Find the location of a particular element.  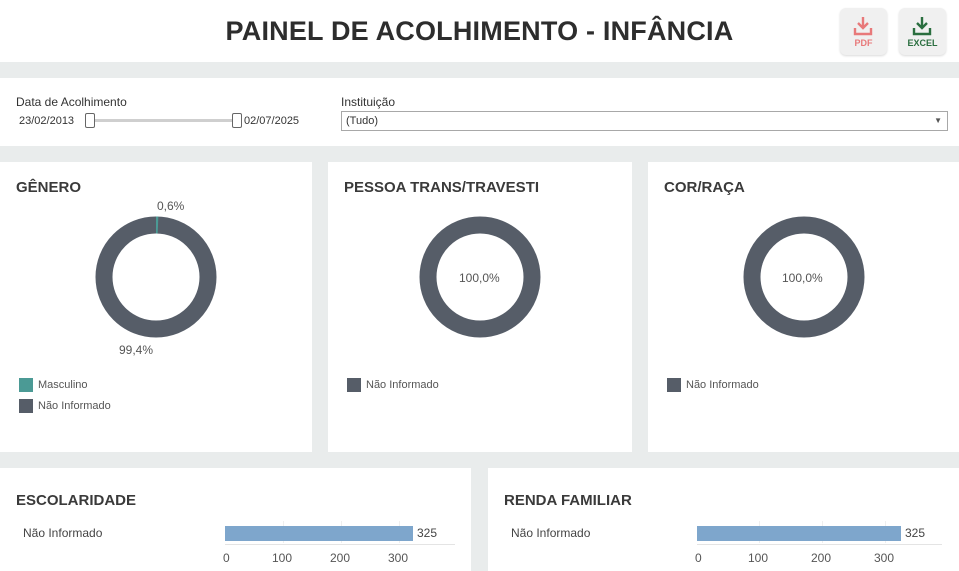

escolaridade-bar-nao-informado is located at coordinates (319, 533).